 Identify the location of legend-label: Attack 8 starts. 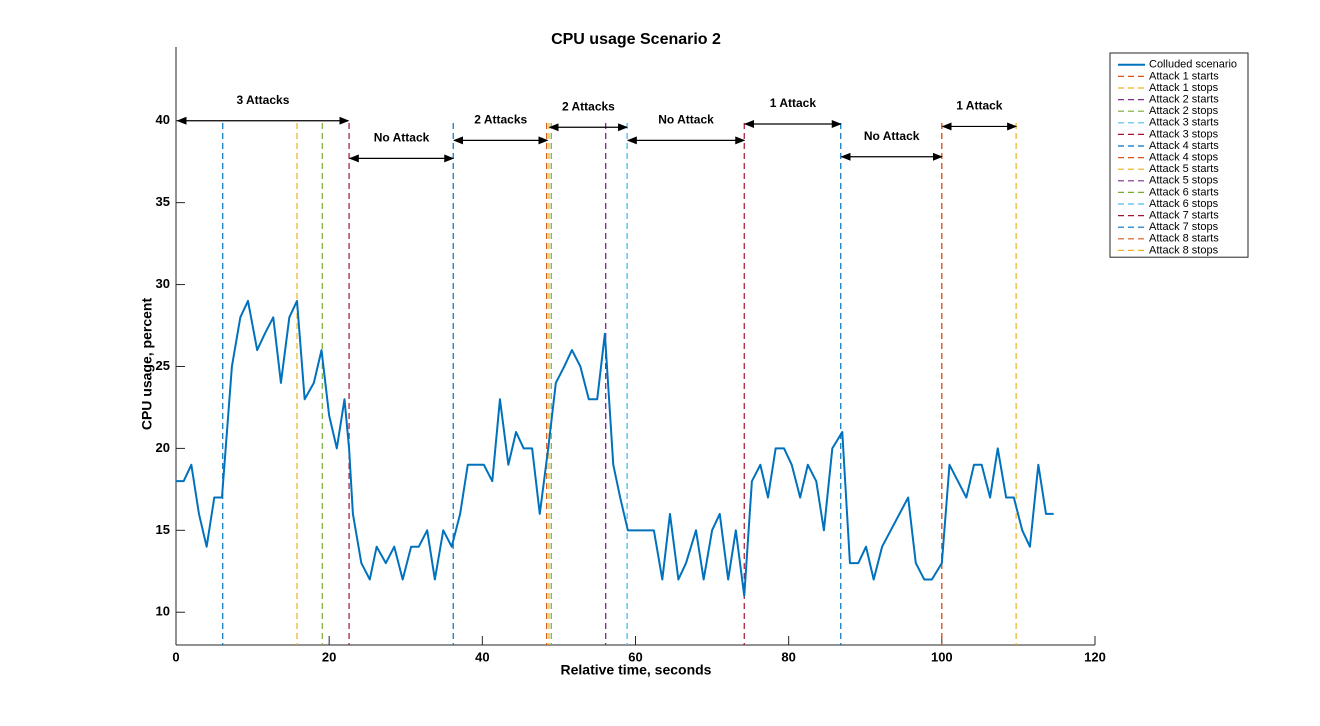
(1184, 239).